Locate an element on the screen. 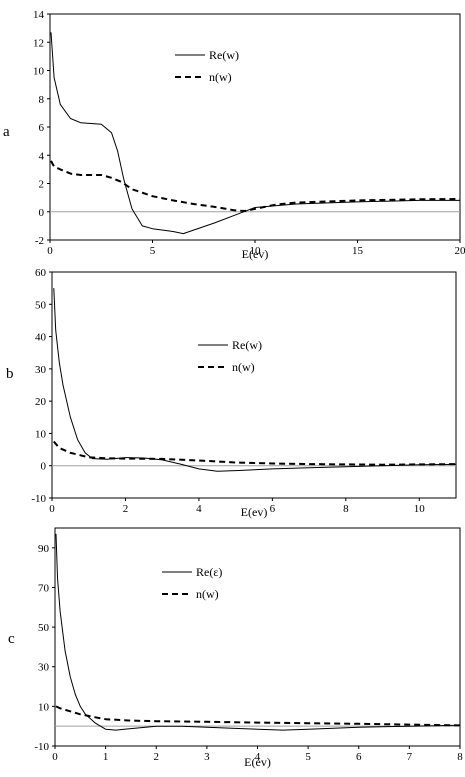 This screenshot has height=777, width=465. x-tick-label: 7 is located at coordinates (410, 757).